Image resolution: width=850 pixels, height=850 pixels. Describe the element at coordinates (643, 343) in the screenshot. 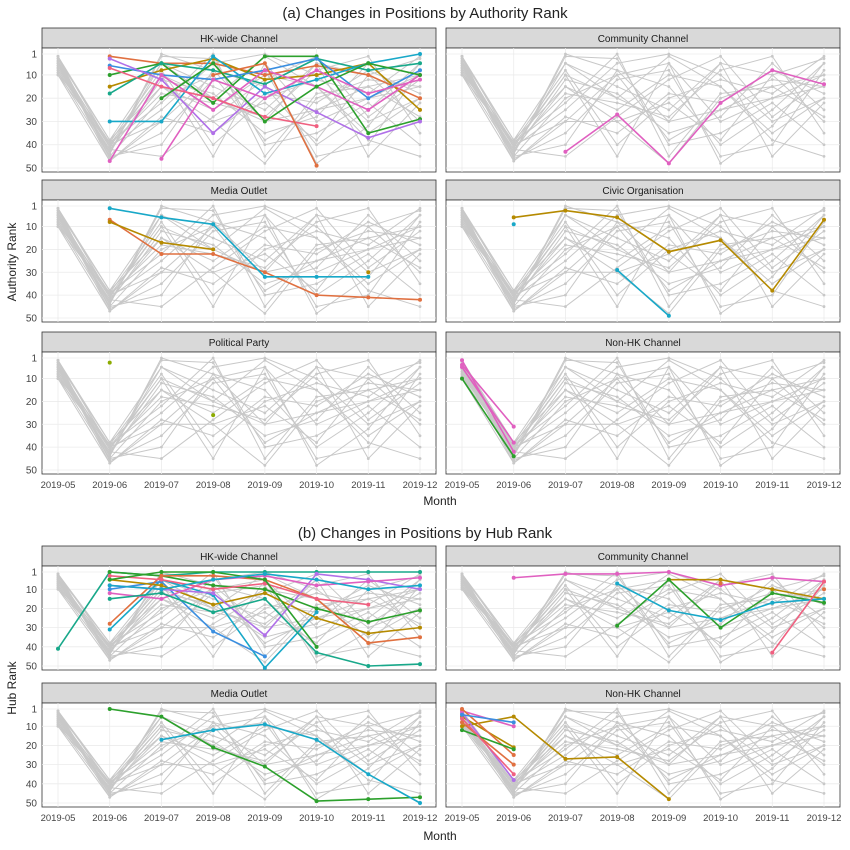

I see `panel-title: Non-HK Channel` at that location.